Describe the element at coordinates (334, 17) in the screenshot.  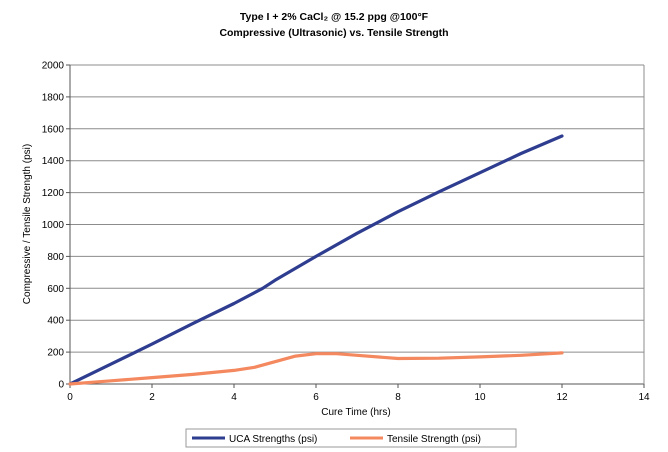
I see `chart-title: Type I + 2% CaCl₂ @ 15.2 ppg @100°F` at that location.